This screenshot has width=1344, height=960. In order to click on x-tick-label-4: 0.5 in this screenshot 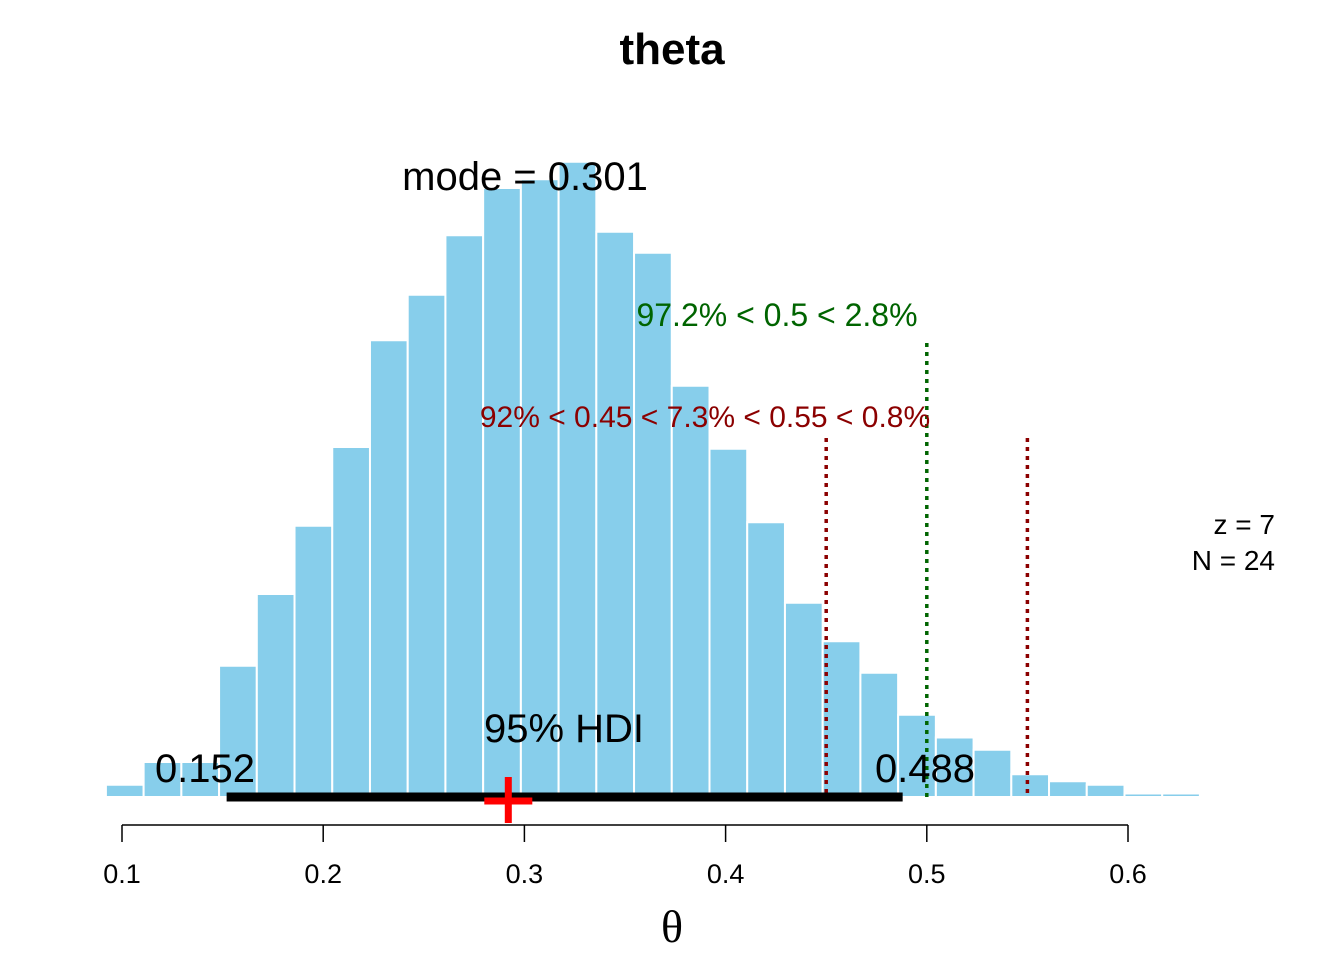, I will do `click(927, 874)`.